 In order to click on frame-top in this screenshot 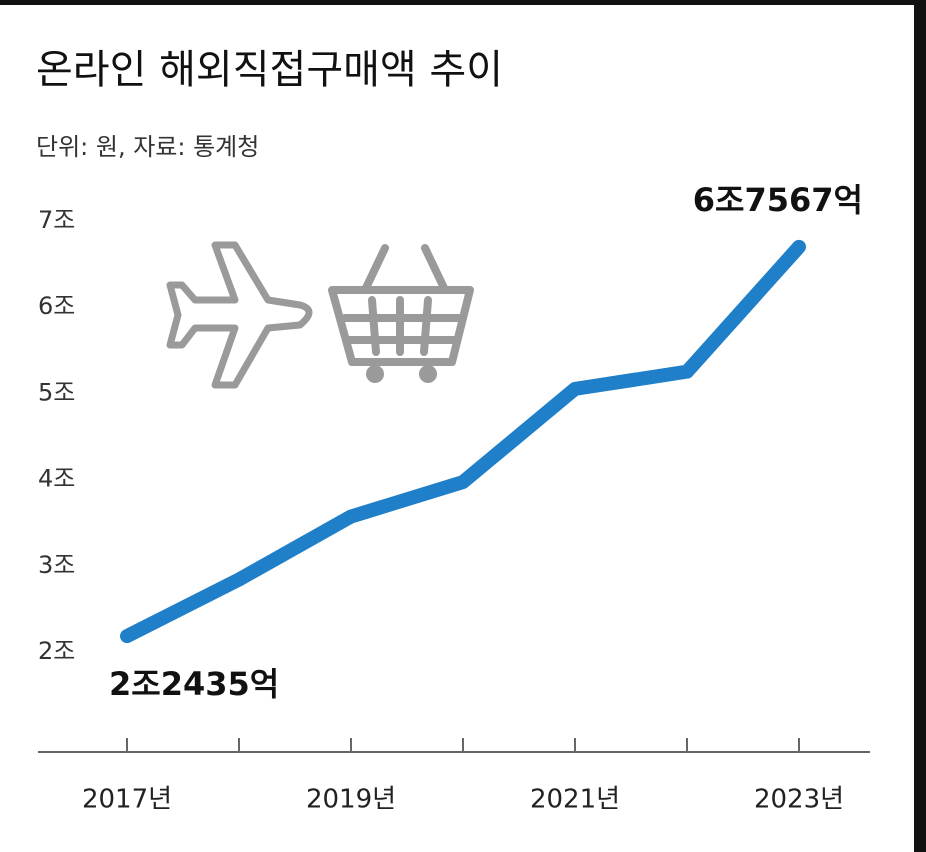, I will do `click(463, 2)`.